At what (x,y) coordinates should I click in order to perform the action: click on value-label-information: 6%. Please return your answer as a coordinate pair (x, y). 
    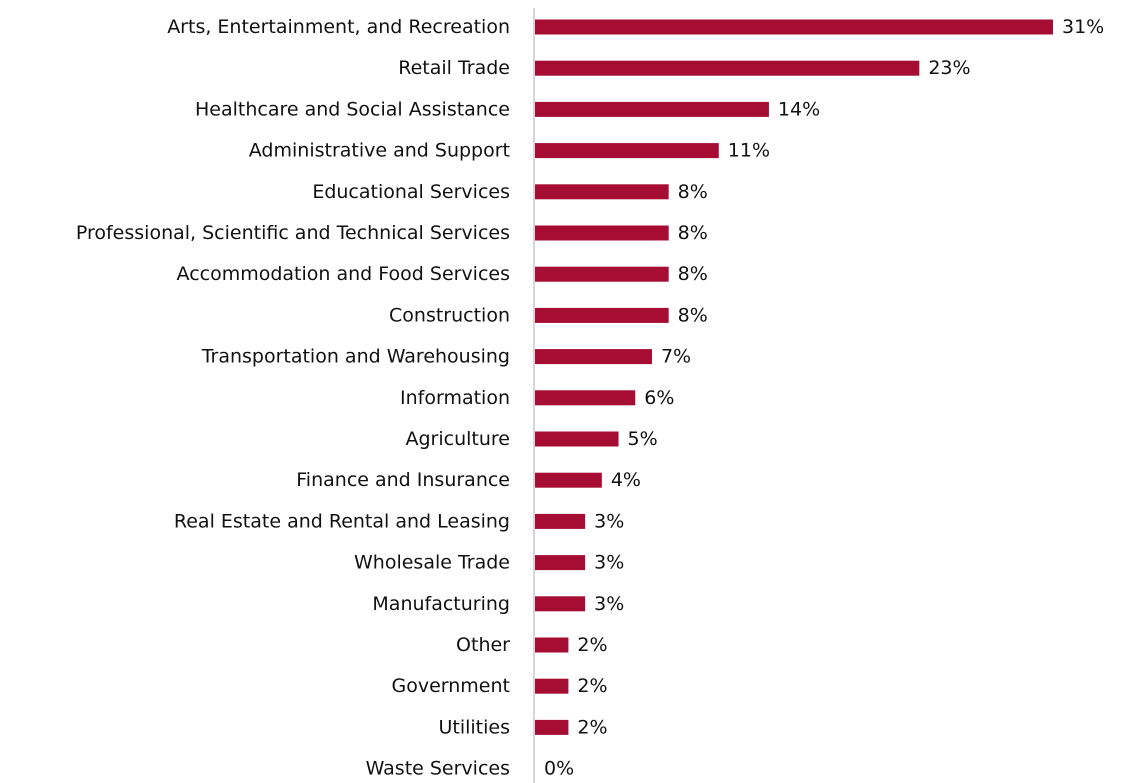
    Looking at the image, I should click on (659, 398).